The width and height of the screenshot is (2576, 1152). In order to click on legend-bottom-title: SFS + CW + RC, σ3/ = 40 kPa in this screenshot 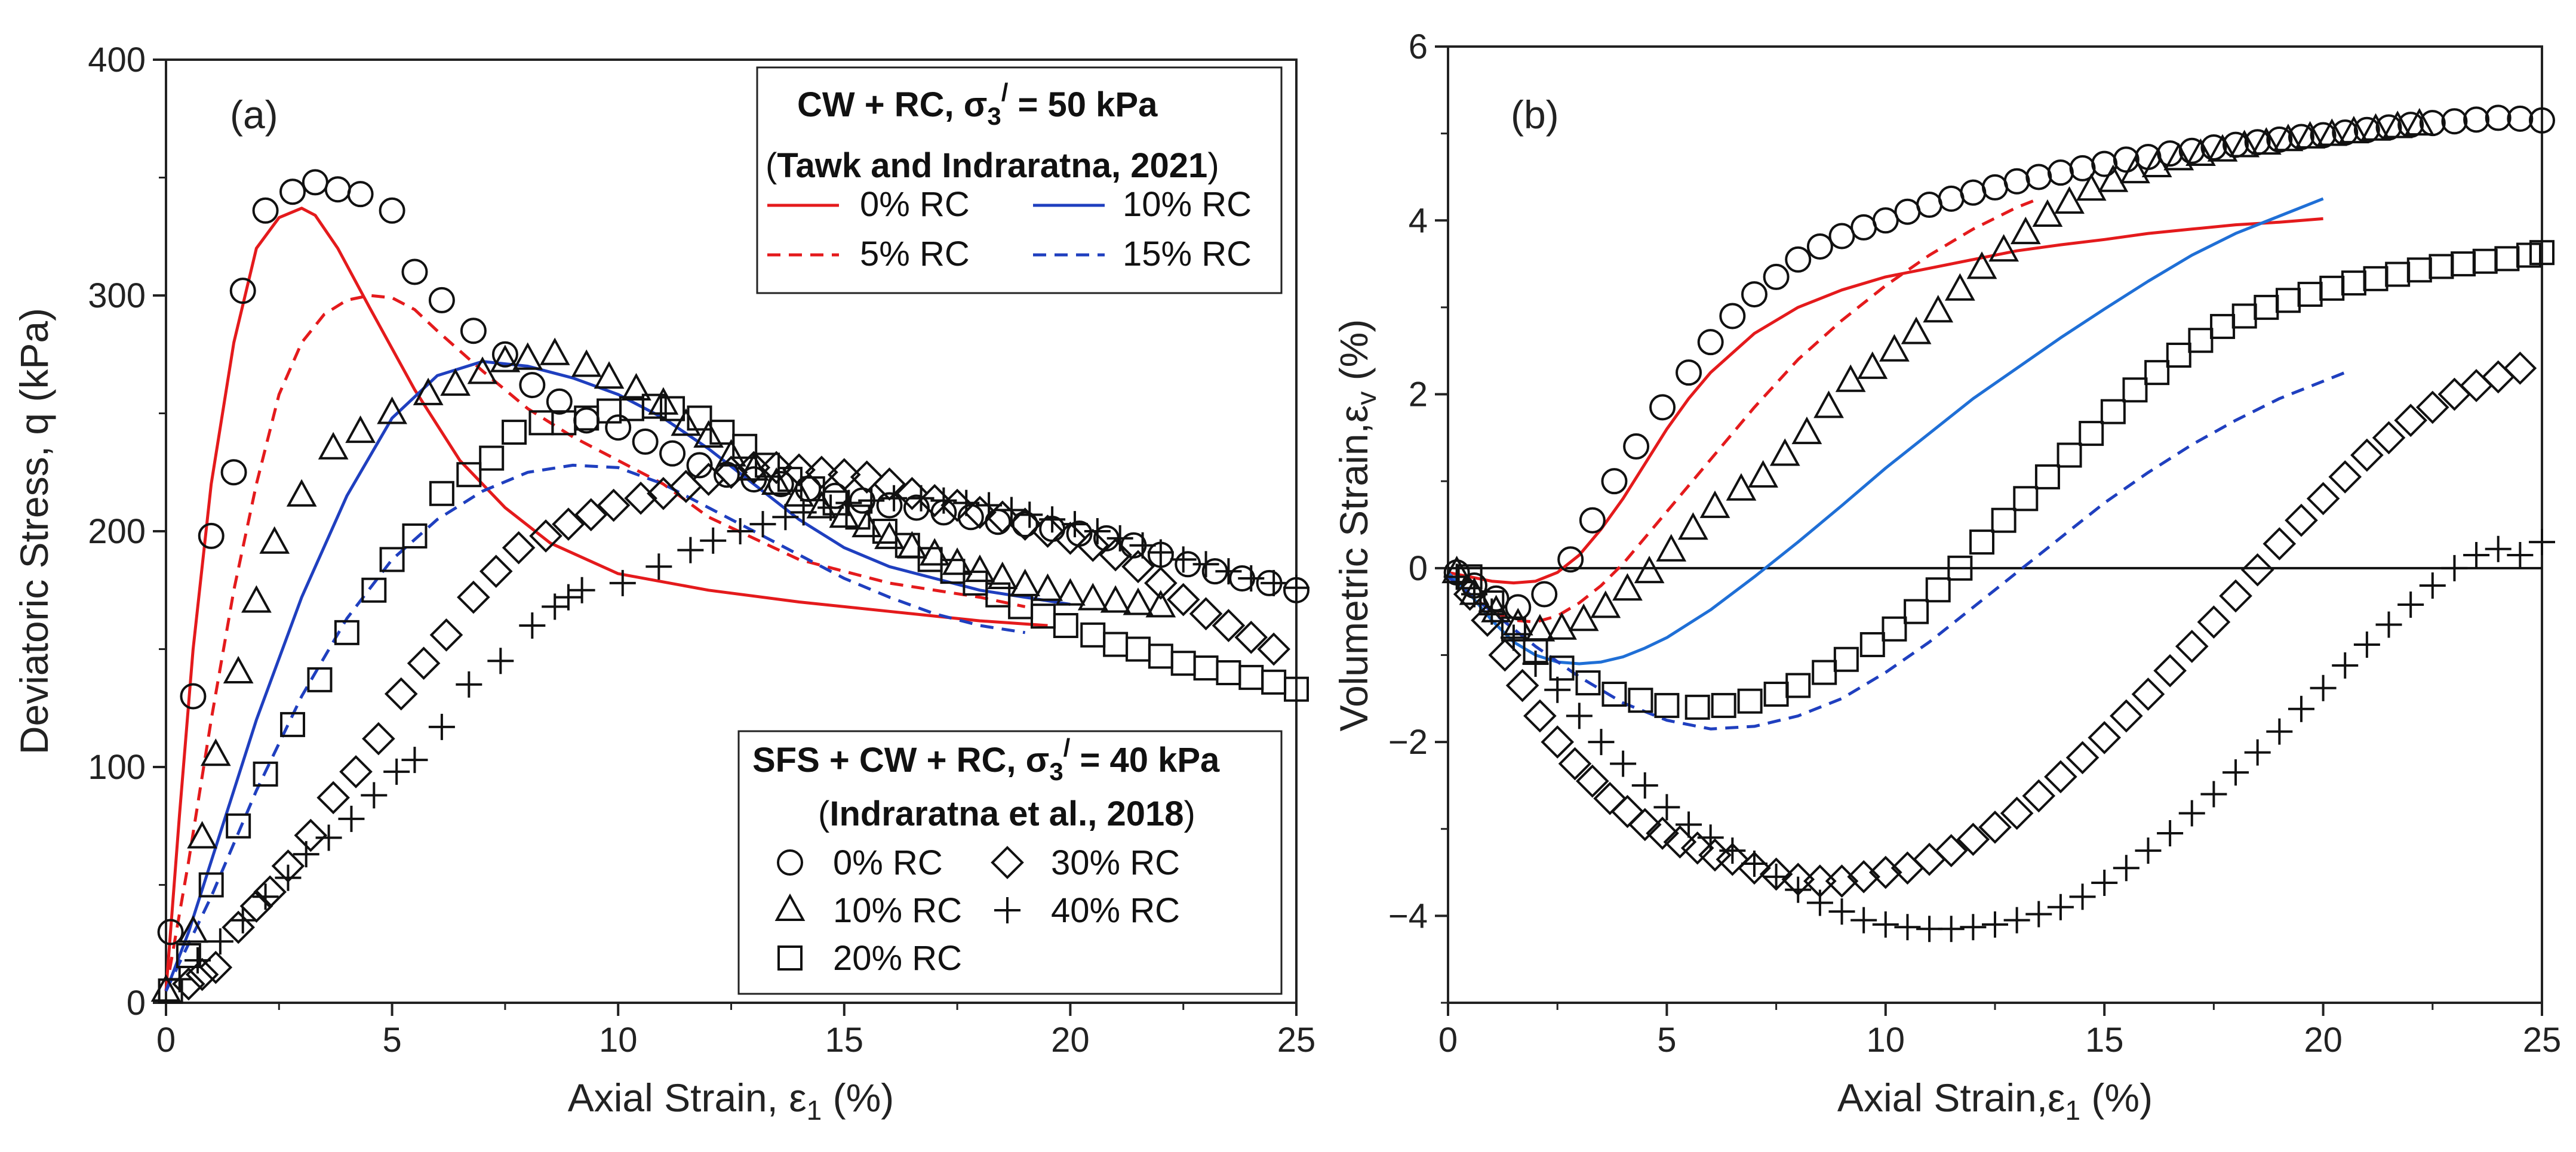, I will do `click(986, 760)`.